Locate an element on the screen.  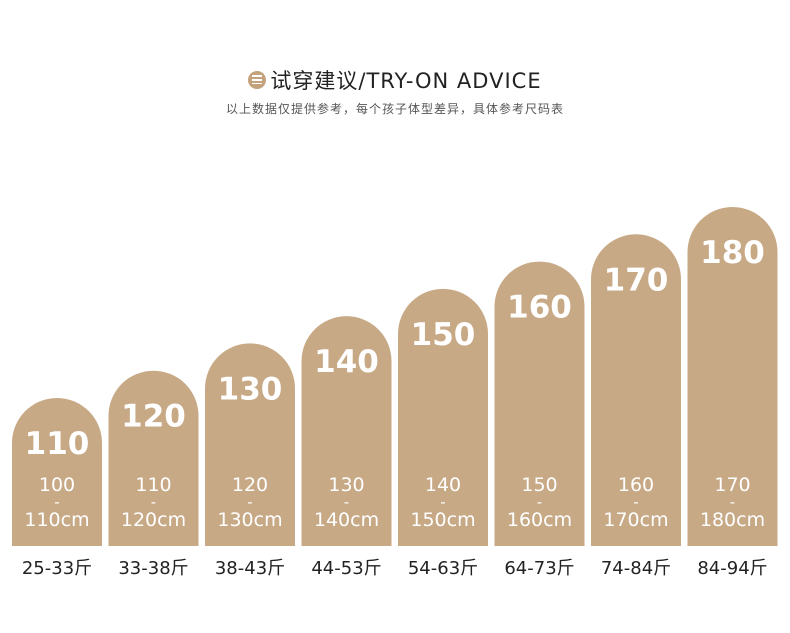
height-to-label: 170cm is located at coordinates (635, 520).